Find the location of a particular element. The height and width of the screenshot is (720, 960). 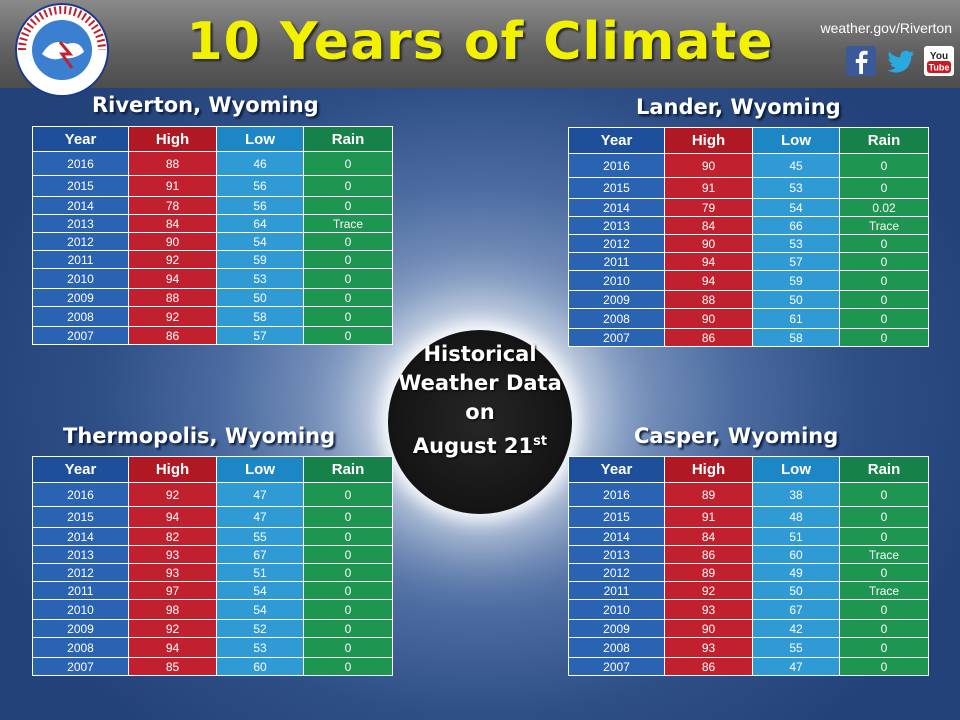

cell-low: 53 is located at coordinates (260, 647).